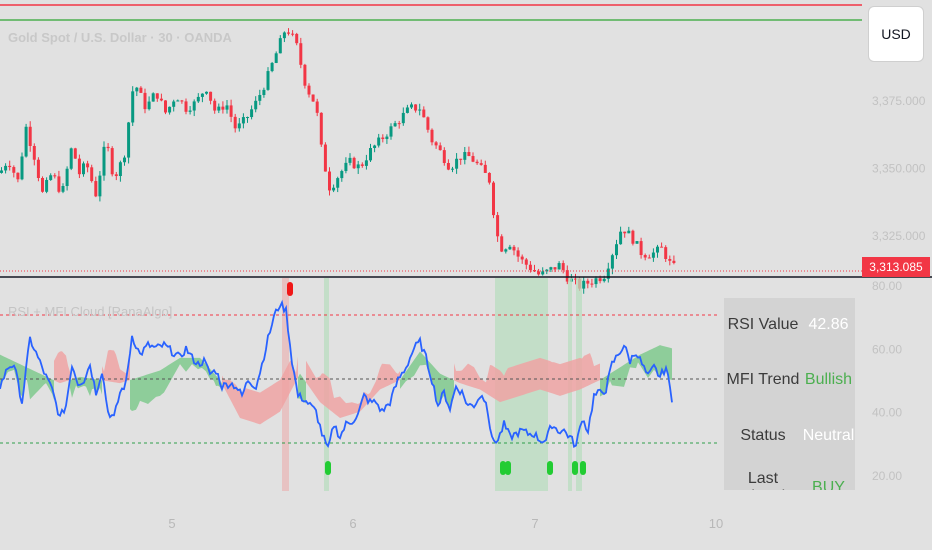 This screenshot has height=550, width=932. Describe the element at coordinates (763, 379) in the screenshot. I see `stat-label: MFI Trend` at that location.